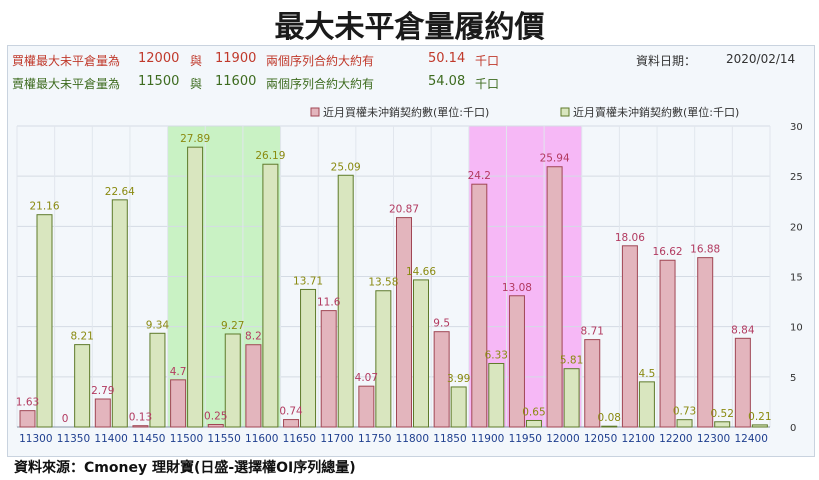 The width and height of the screenshot is (819, 480). What do you see at coordinates (647, 374) in the screenshot?
I see `put-value-label: 4.5` at bounding box center [647, 374].